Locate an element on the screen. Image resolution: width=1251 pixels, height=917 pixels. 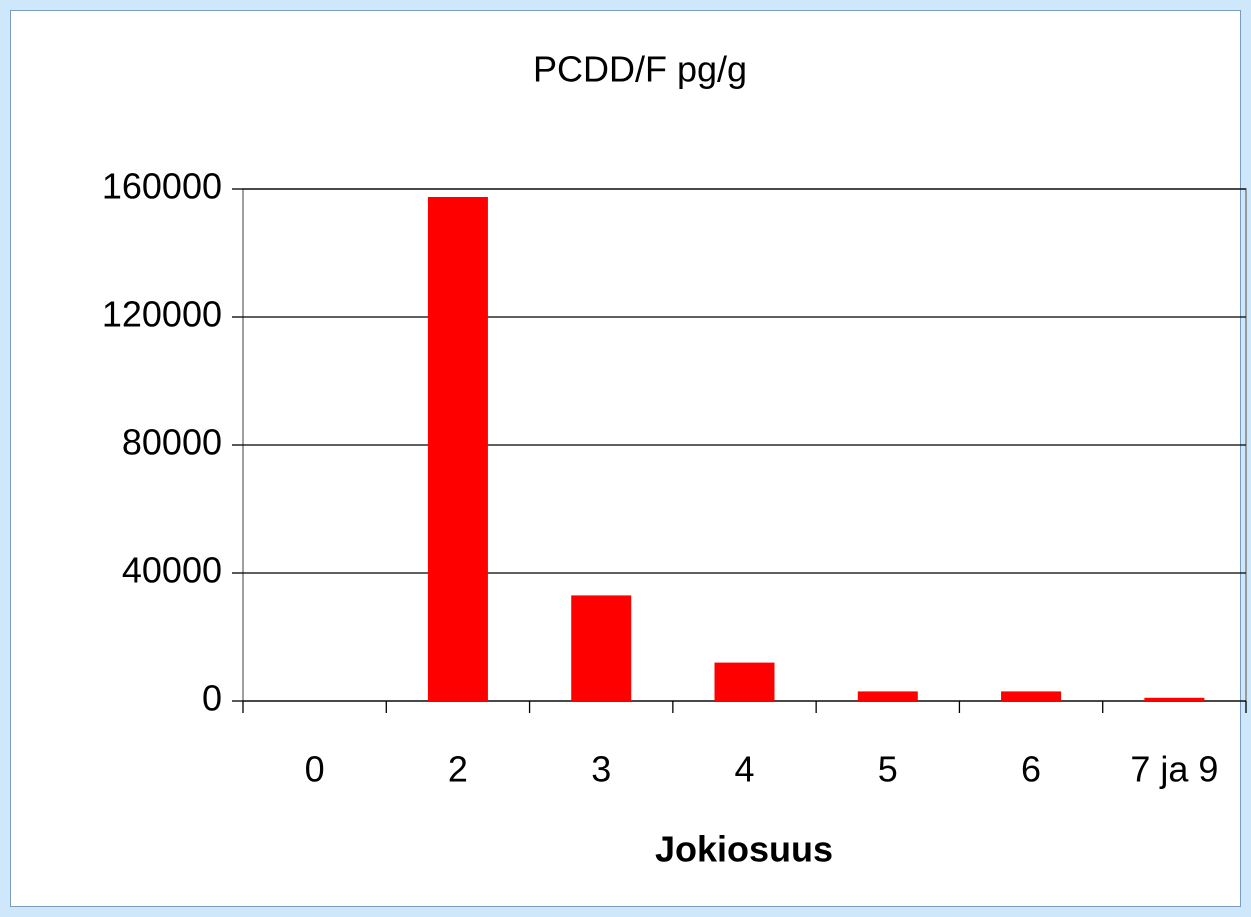
y-tick-label: 120000 is located at coordinates (162, 314).